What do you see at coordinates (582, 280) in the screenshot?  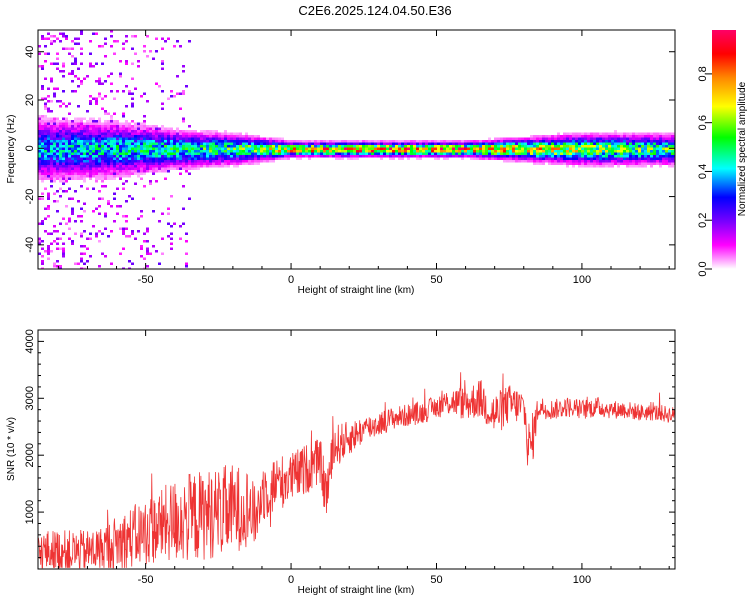 I see `spectrogram-x-tick-label: 100` at bounding box center [582, 280].